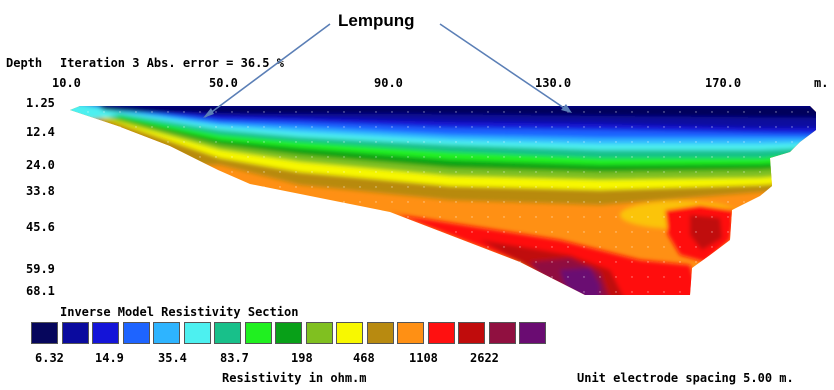 The image size is (834, 390). What do you see at coordinates (40, 132) in the screenshot?
I see `y-tick-label: 12.4` at bounding box center [40, 132].